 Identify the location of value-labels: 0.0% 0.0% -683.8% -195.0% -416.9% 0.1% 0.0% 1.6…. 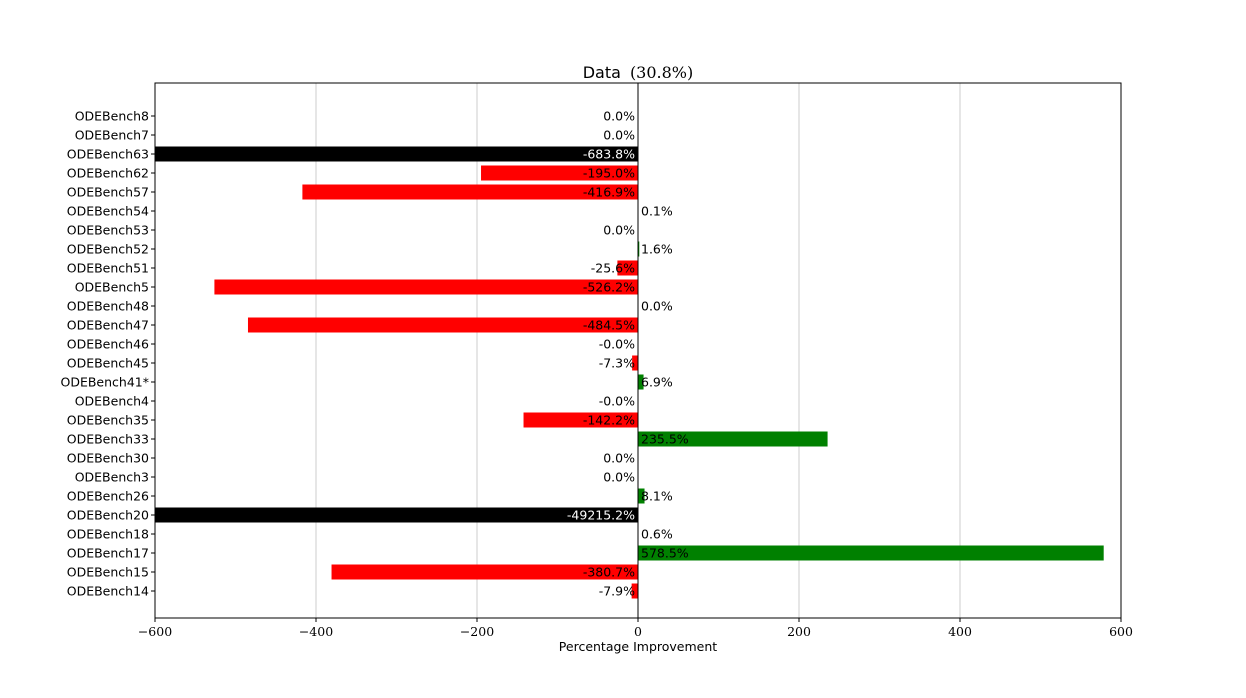
(628, 354).